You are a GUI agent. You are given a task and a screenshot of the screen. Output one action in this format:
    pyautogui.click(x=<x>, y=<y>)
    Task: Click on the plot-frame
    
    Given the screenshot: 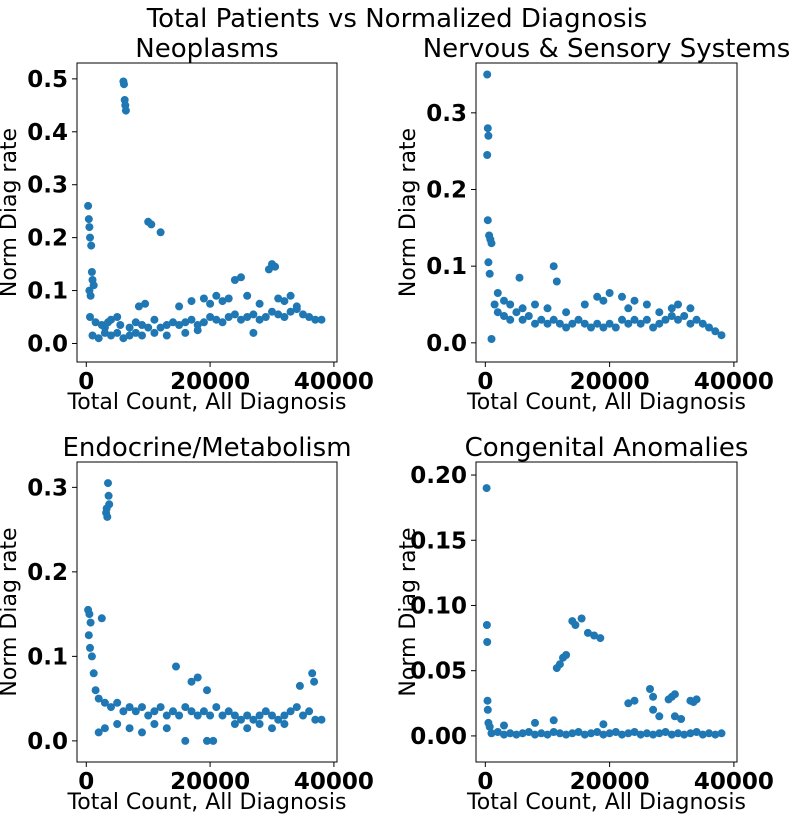 What is the action you would take?
    pyautogui.click(x=606, y=612)
    